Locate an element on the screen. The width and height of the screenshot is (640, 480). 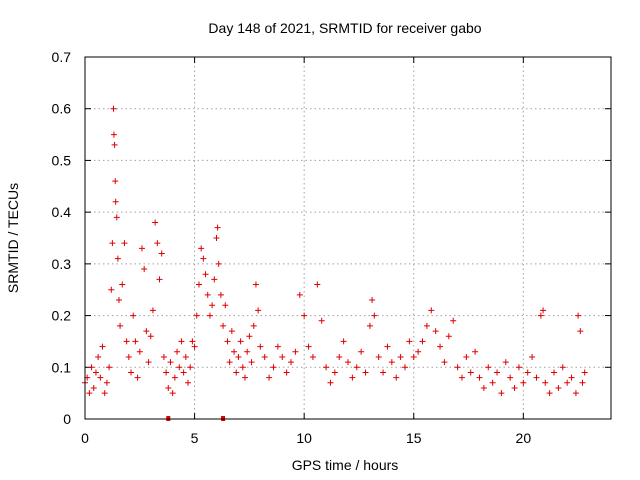
y-tick-label: 0.4 is located at coordinates (62, 212).